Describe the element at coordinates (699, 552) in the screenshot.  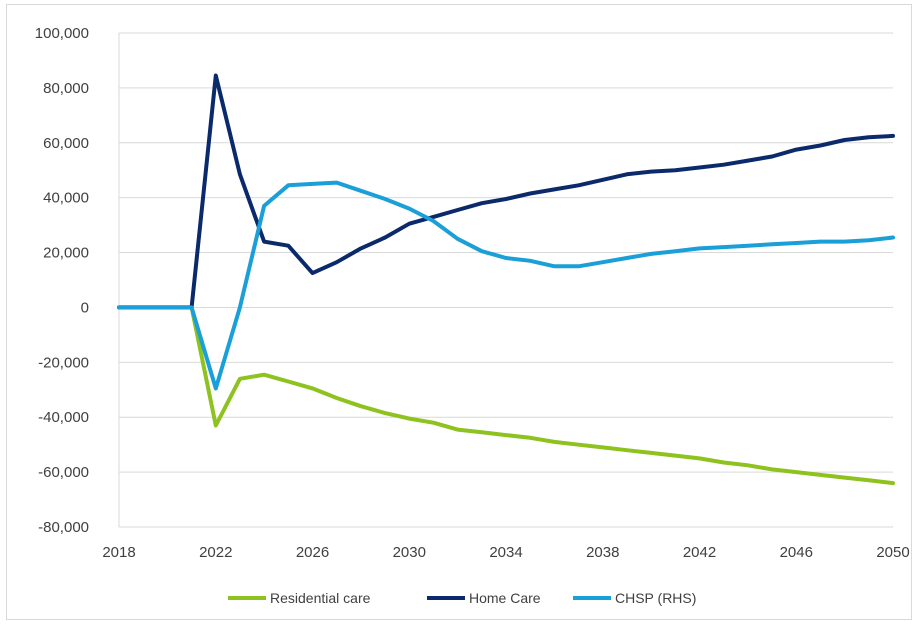
I see `x-tick-label: 2042` at that location.